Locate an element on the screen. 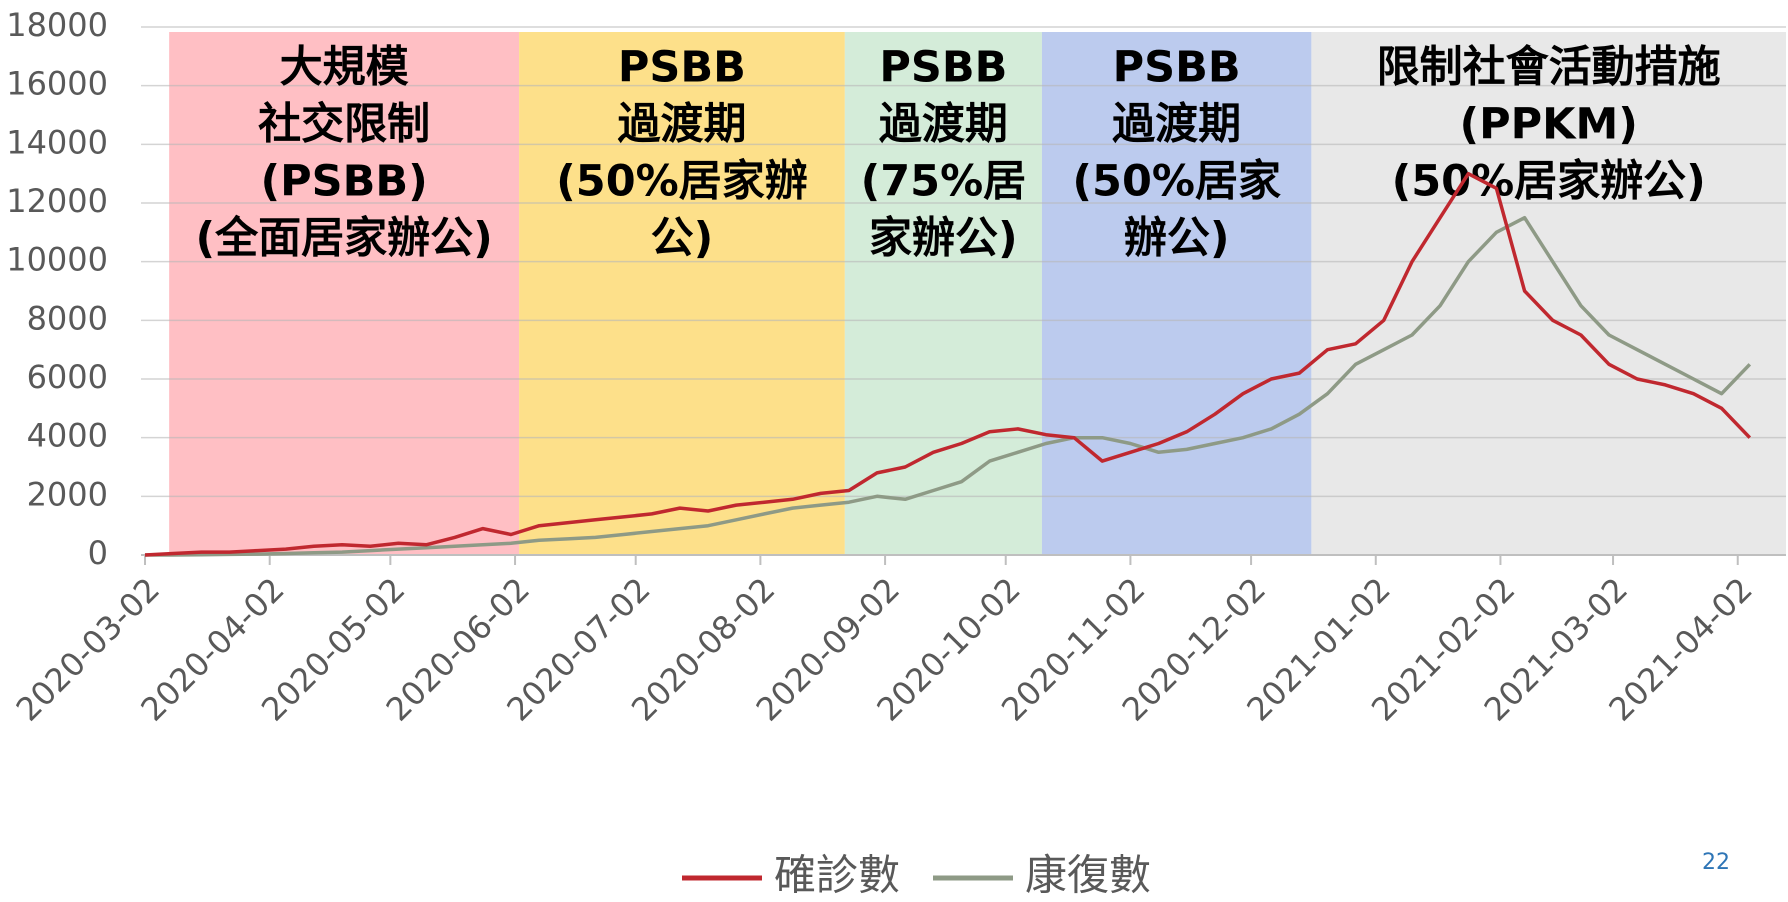  period-label: 大規模 is located at coordinates (344, 68).